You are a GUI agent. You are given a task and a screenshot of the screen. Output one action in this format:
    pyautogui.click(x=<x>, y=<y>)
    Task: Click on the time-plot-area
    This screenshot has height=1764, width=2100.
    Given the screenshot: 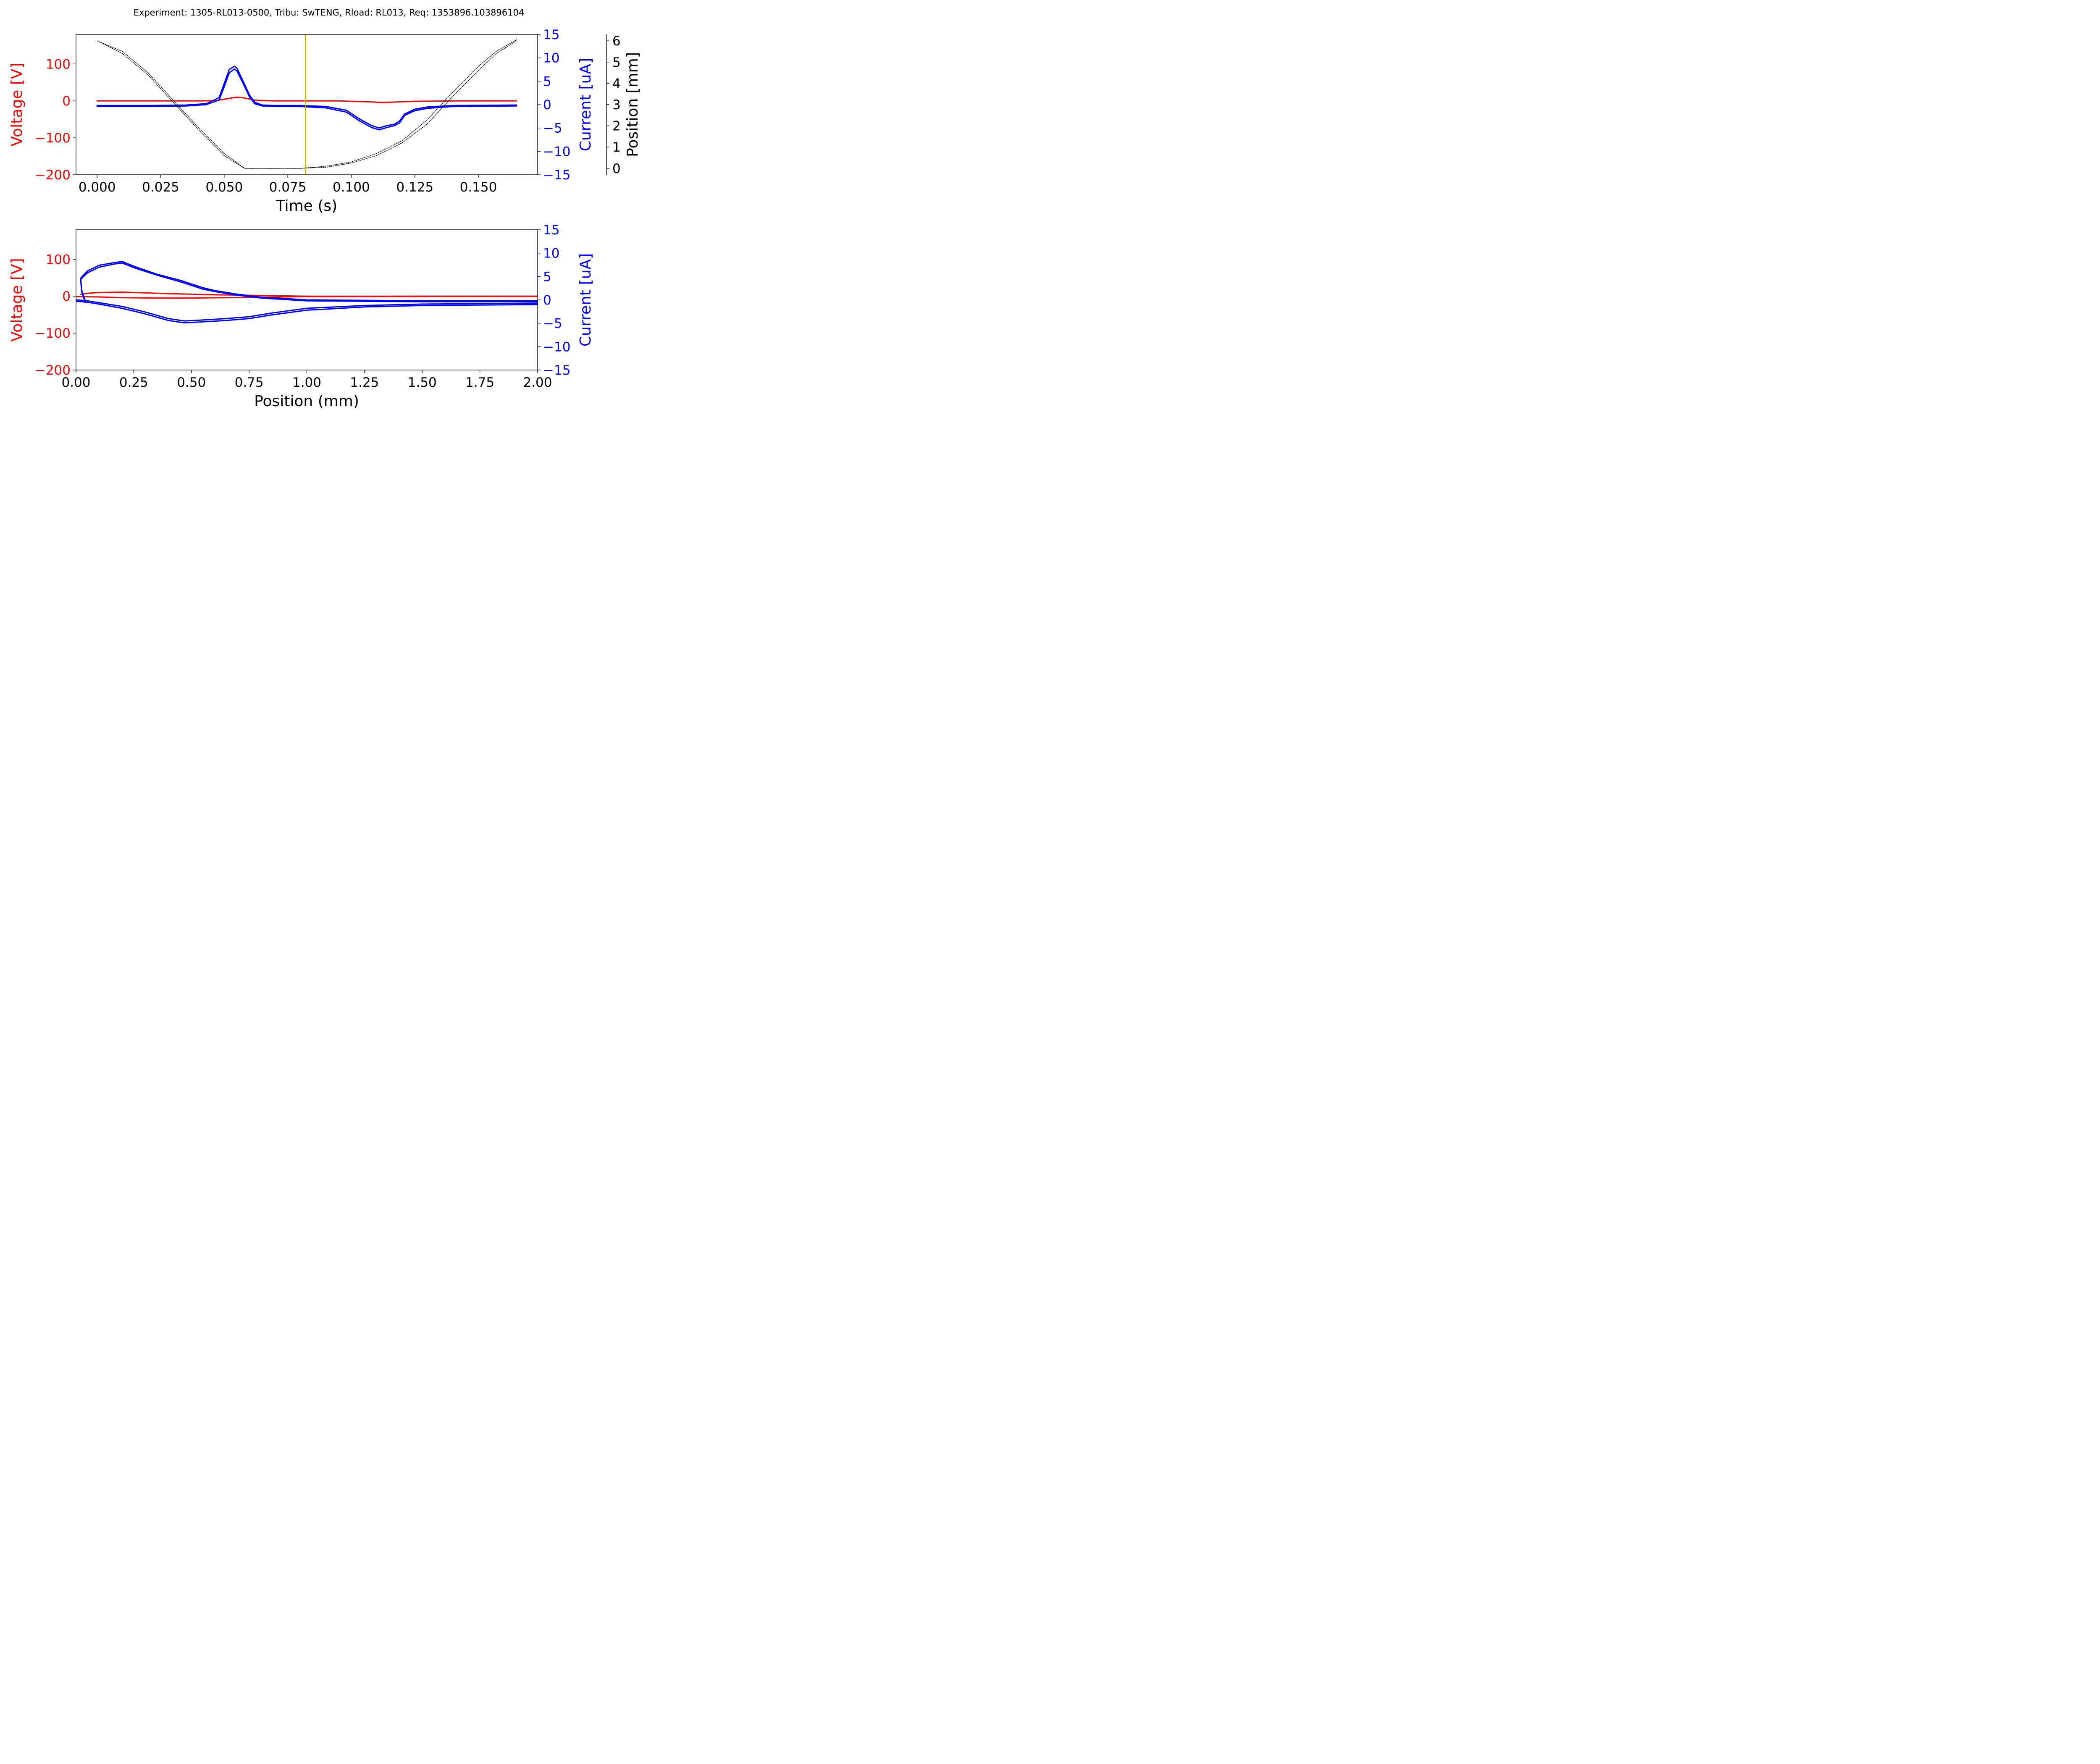 What is the action you would take?
    pyautogui.click(x=307, y=104)
    